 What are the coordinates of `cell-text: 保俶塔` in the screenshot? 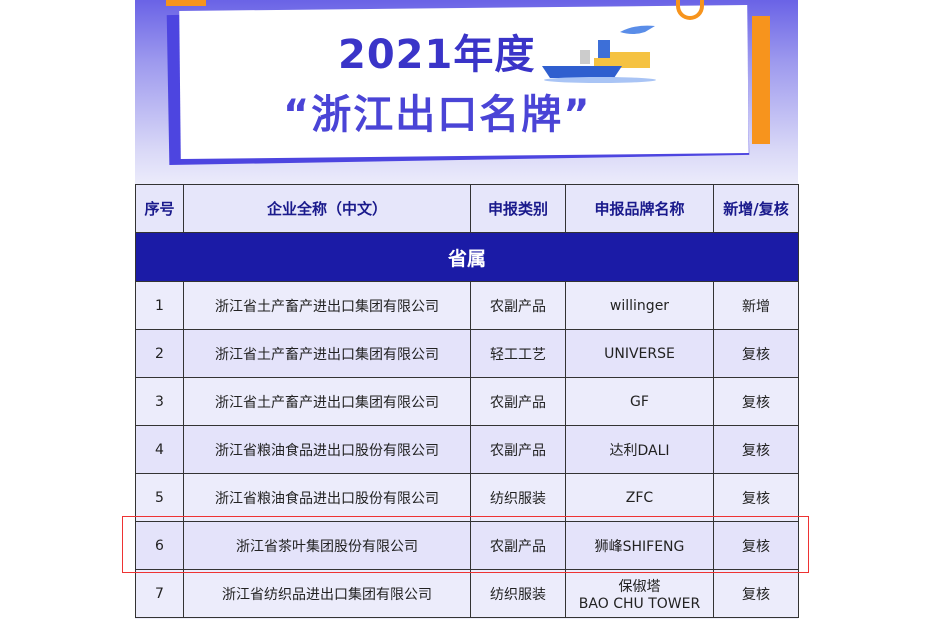 It's located at (639, 586).